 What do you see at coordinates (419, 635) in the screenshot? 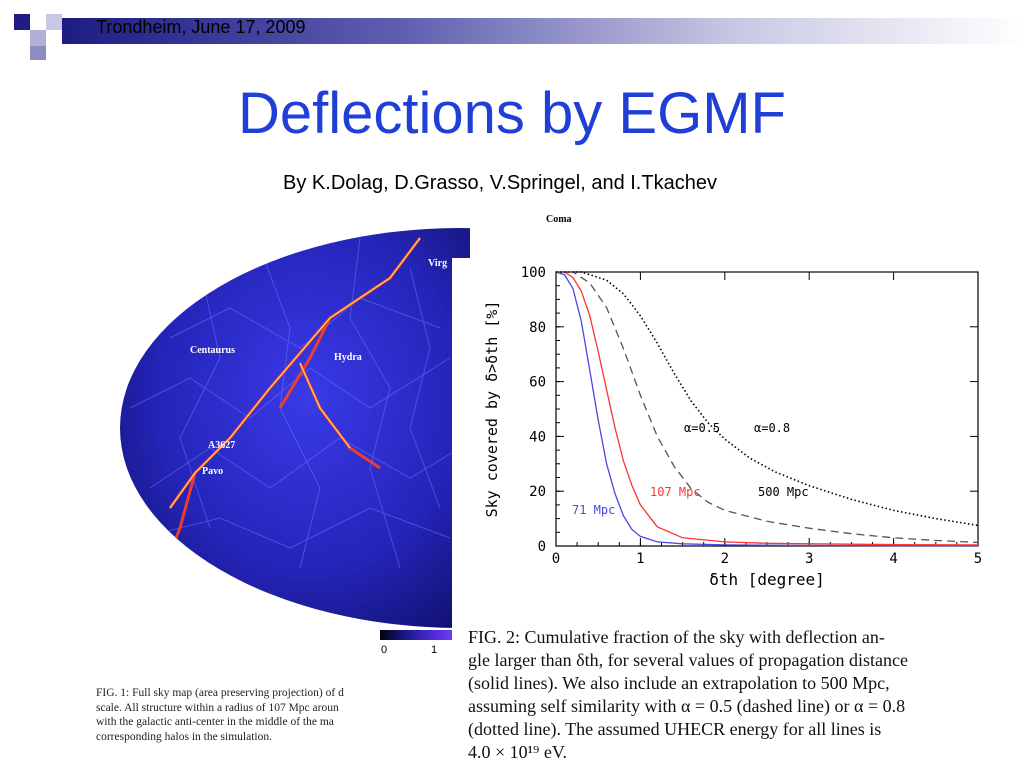
I see `colorbar` at bounding box center [419, 635].